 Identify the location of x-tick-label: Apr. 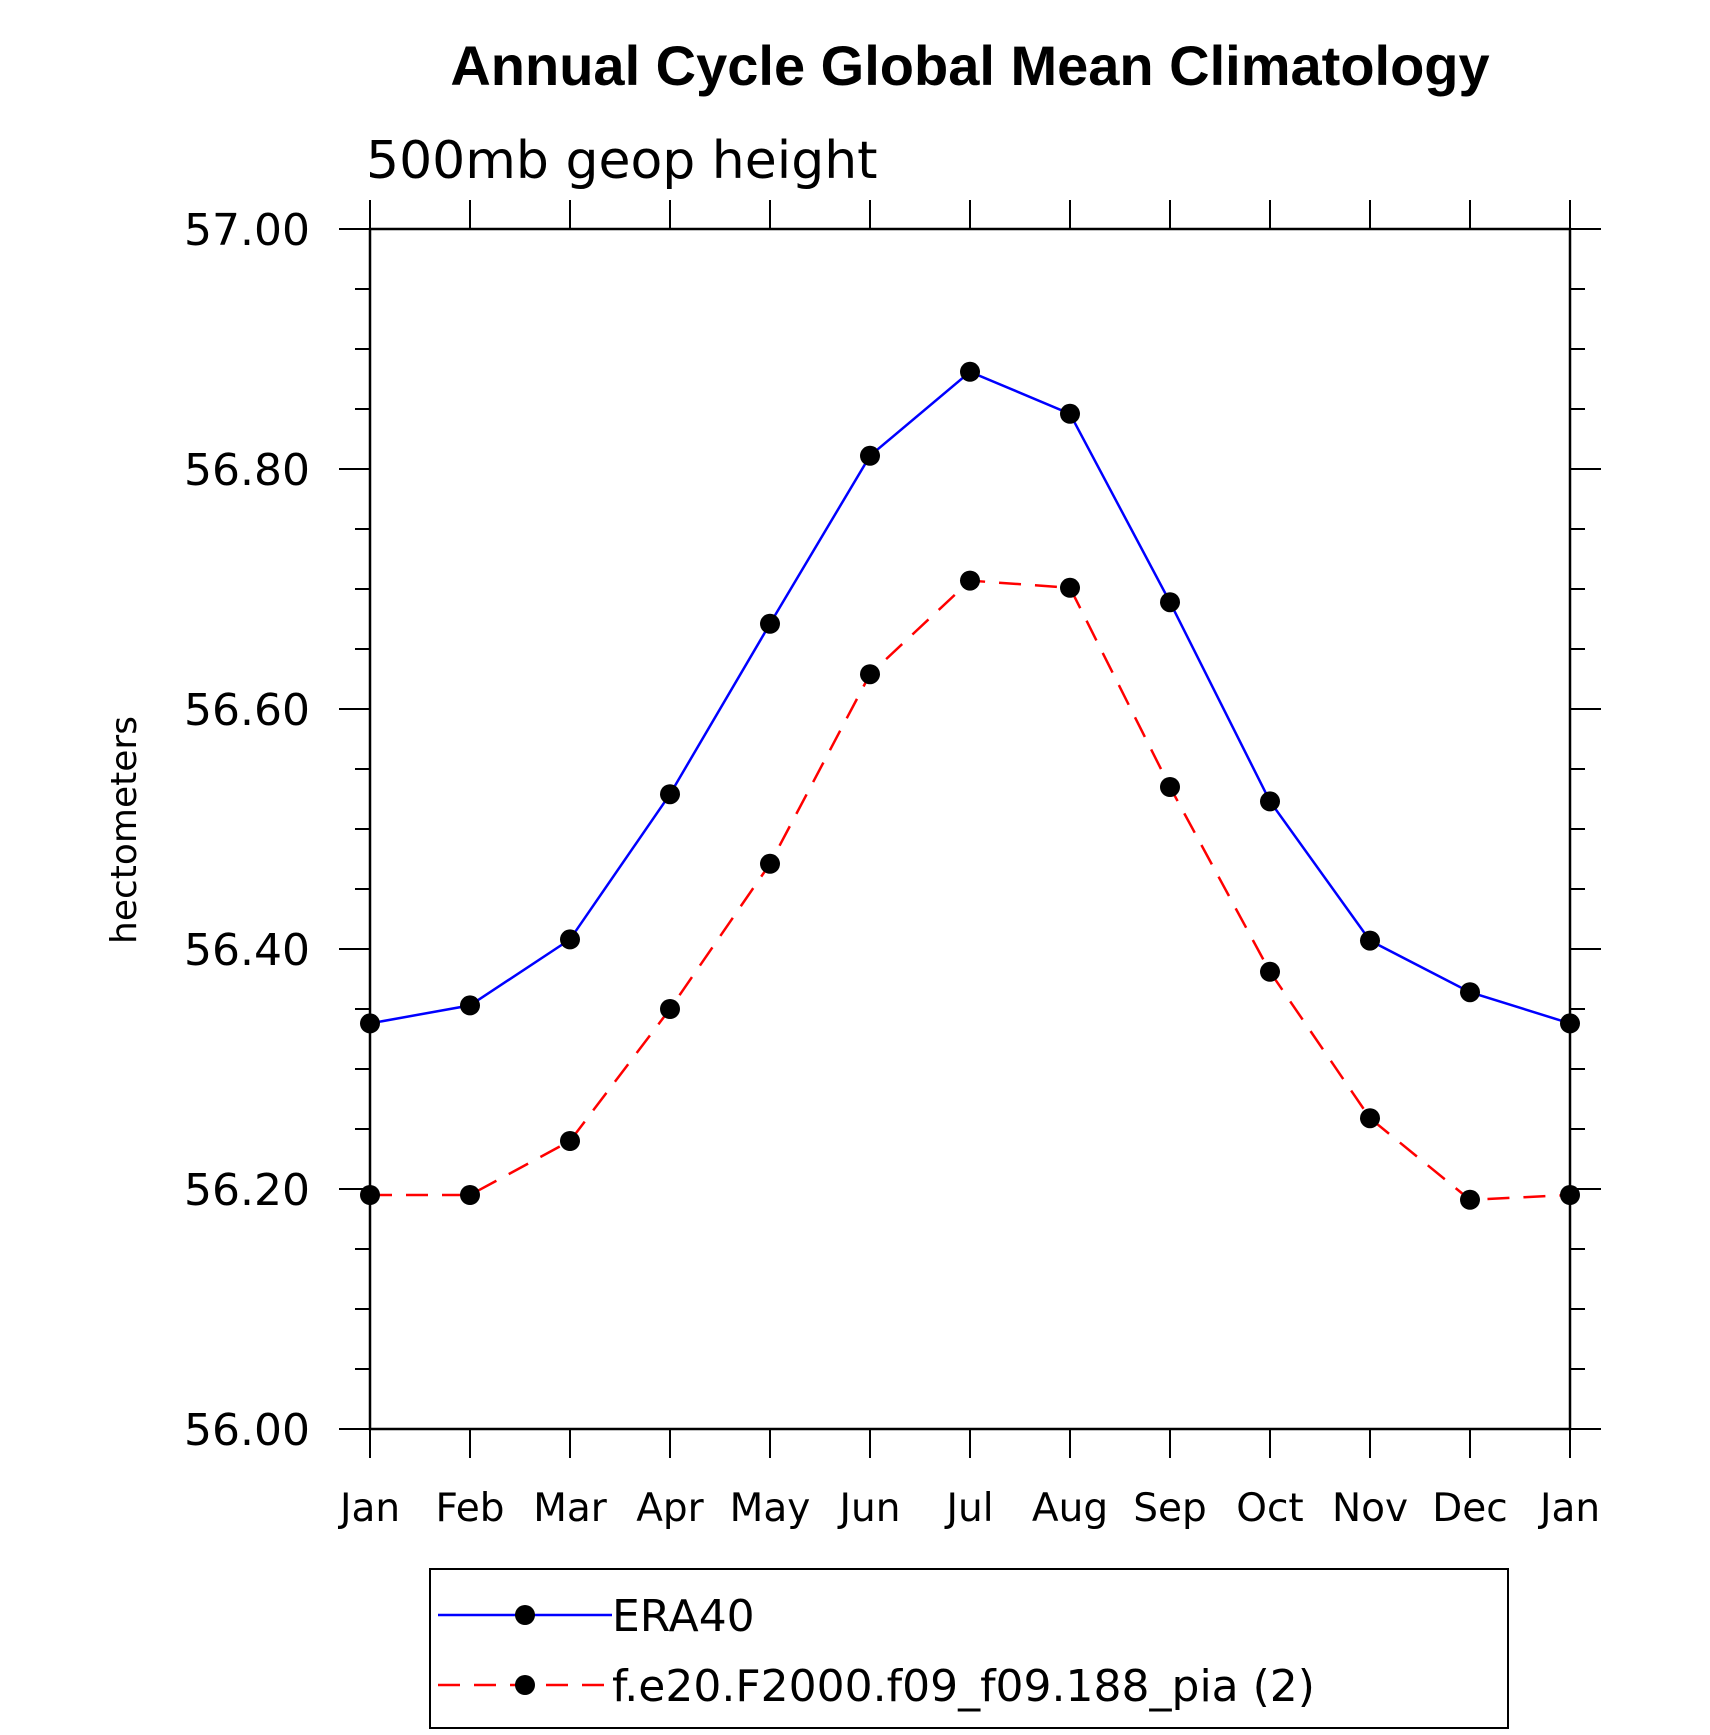
(670, 1508).